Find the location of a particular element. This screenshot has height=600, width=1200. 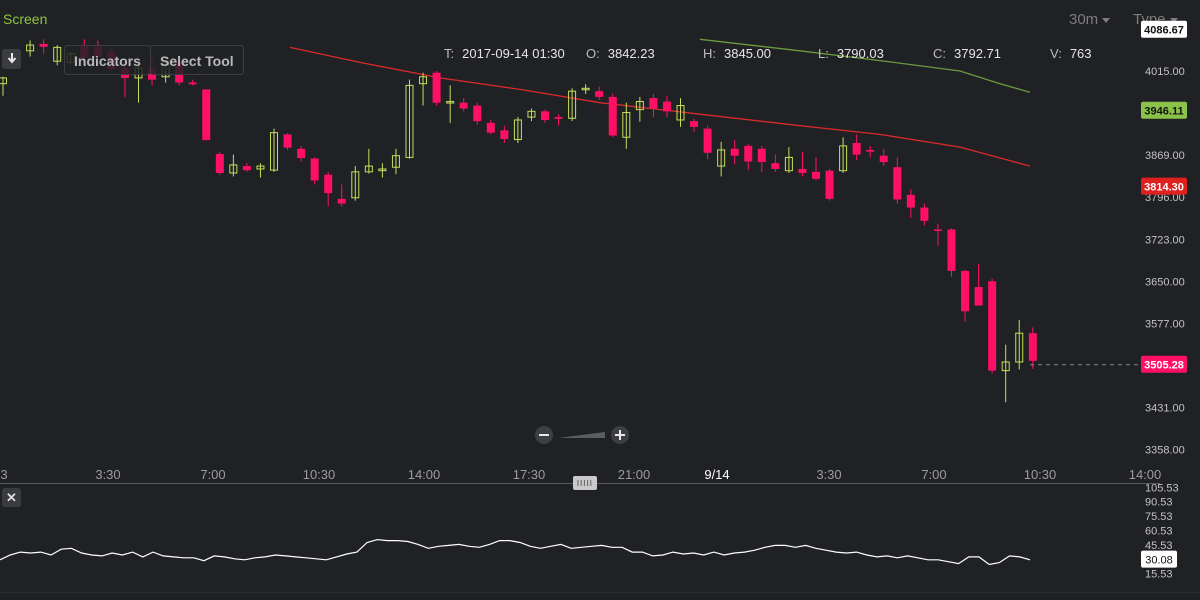

pane-resize-handle is located at coordinates (585, 483).